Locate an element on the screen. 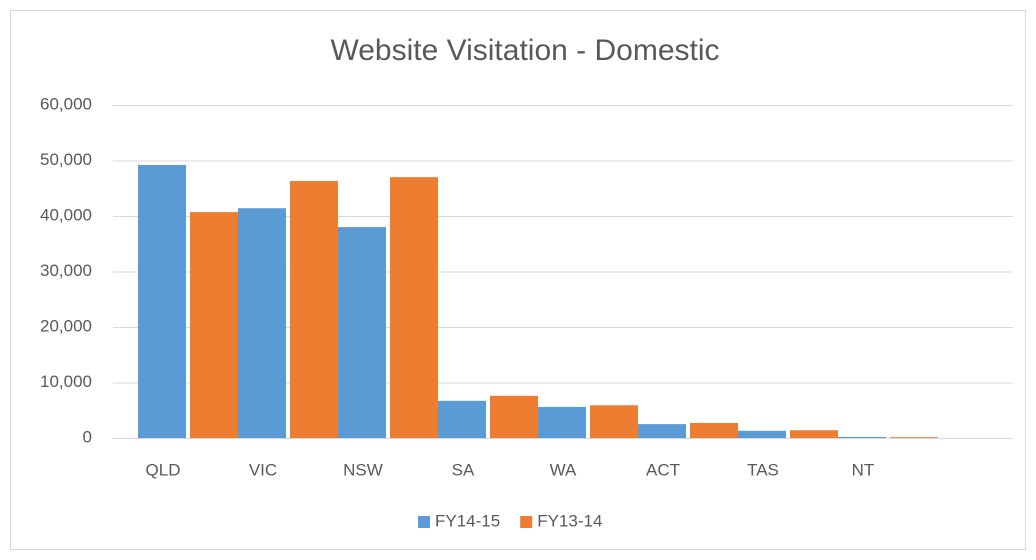  x-tick-label: NSW is located at coordinates (363, 469).